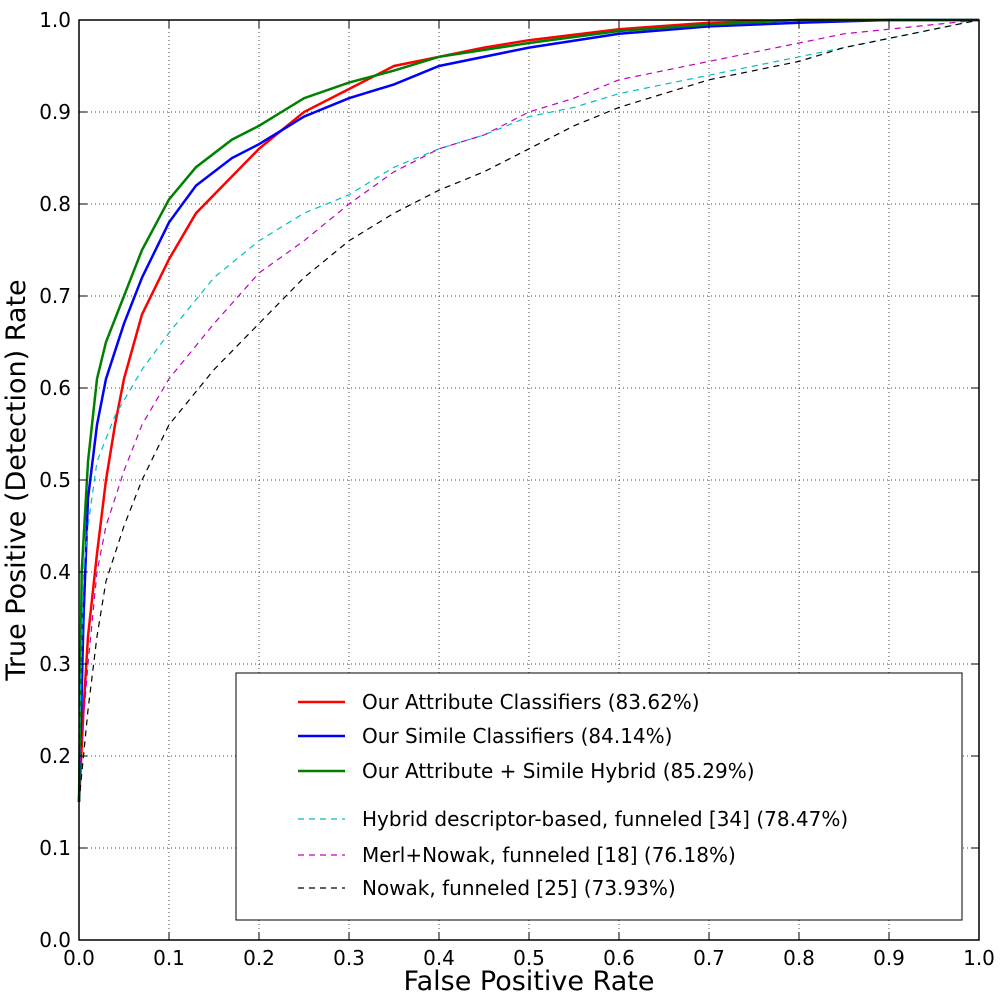  Describe the element at coordinates (55, 112) in the screenshot. I see `y-tick-label: 0.9` at that location.